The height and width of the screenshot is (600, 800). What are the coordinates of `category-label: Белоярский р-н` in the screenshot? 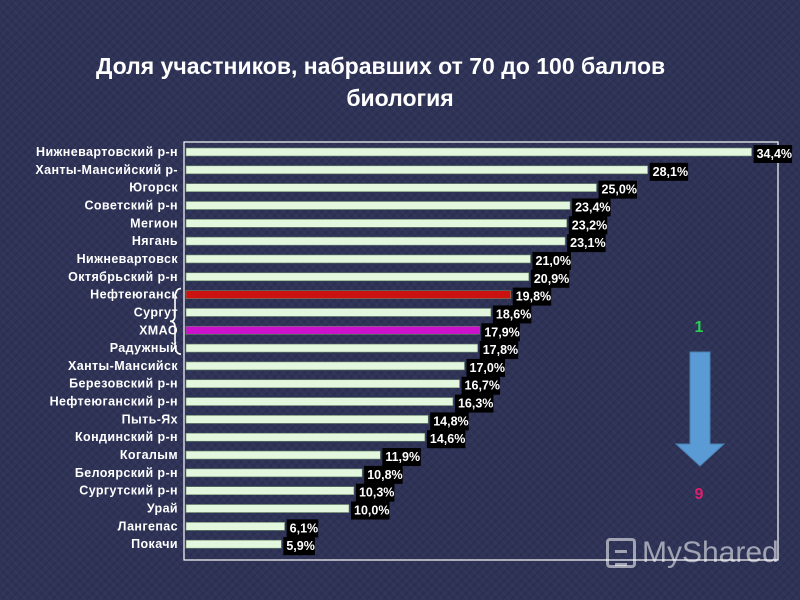 It's located at (126, 473).